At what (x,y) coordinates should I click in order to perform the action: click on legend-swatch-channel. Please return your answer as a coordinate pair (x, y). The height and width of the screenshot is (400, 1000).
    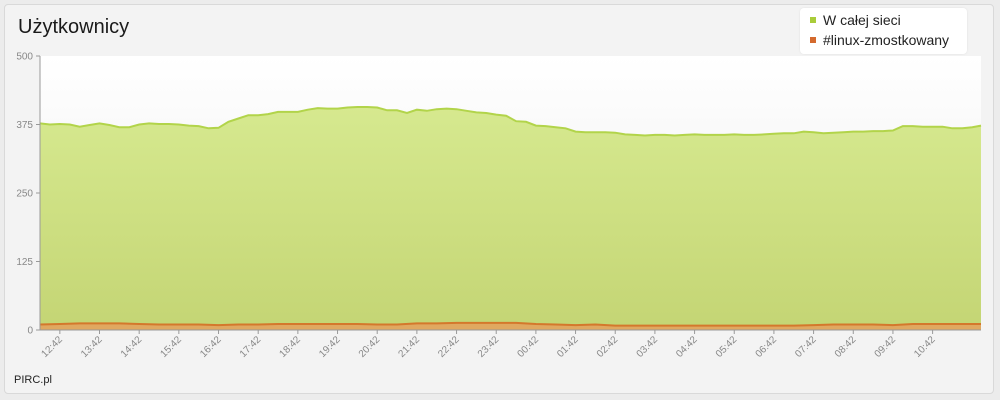
    Looking at the image, I should click on (813, 40).